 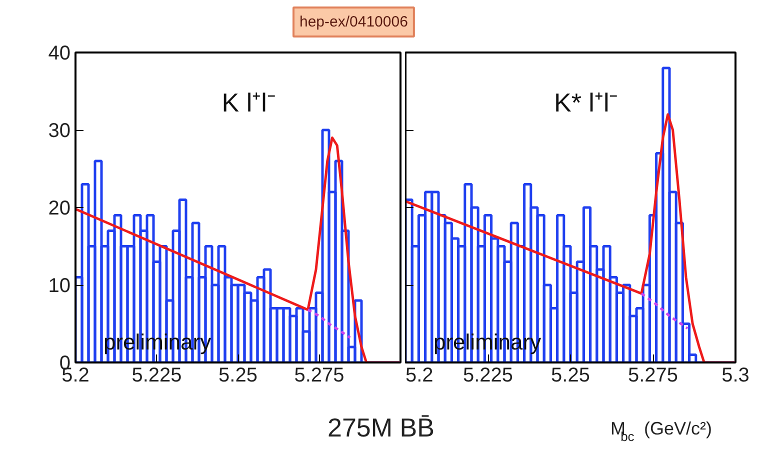 I want to click on x-axis-title: 275M BB̄, so click(x=381, y=427).